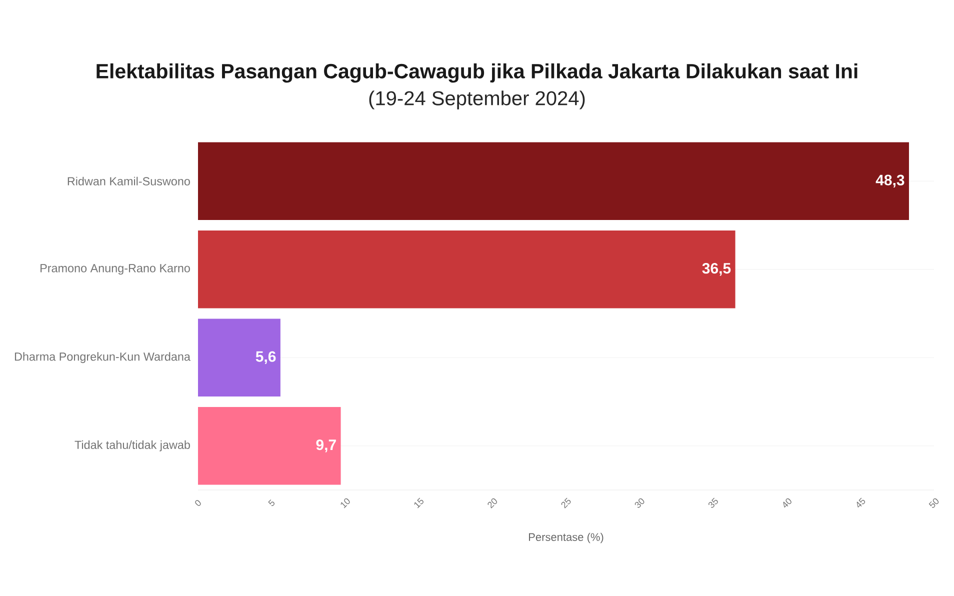  Describe the element at coordinates (345, 503) in the screenshot. I see `x-tick-label: 10` at that location.